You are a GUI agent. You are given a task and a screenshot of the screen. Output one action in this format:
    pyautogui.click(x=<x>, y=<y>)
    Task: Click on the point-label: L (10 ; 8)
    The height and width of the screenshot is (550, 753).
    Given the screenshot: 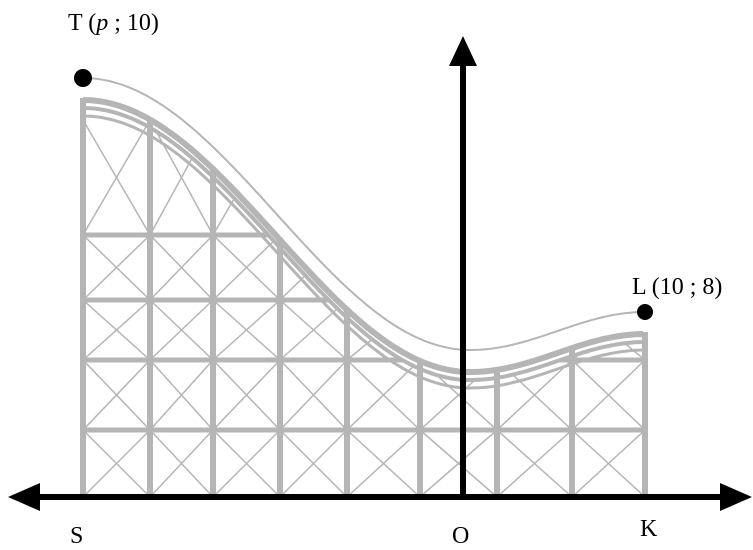 What is the action you would take?
    pyautogui.click(x=677, y=287)
    